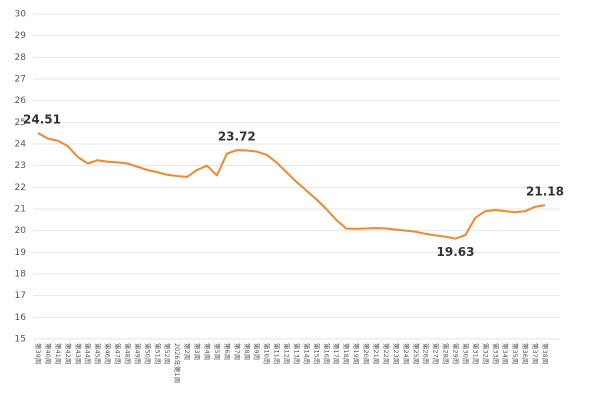 The image size is (600, 400). I want to click on x-tick-label: 第20周, so click(366, 353).